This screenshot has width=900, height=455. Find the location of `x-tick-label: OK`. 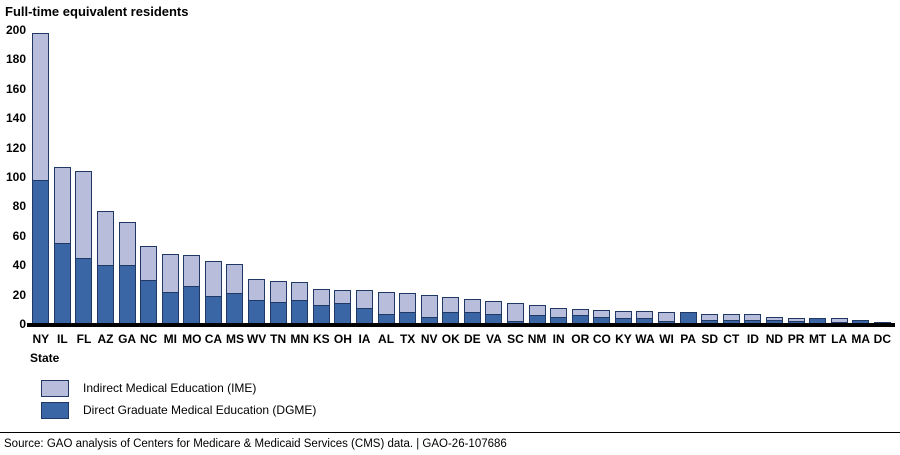

x-tick-label: OK is located at coordinates (450, 339).